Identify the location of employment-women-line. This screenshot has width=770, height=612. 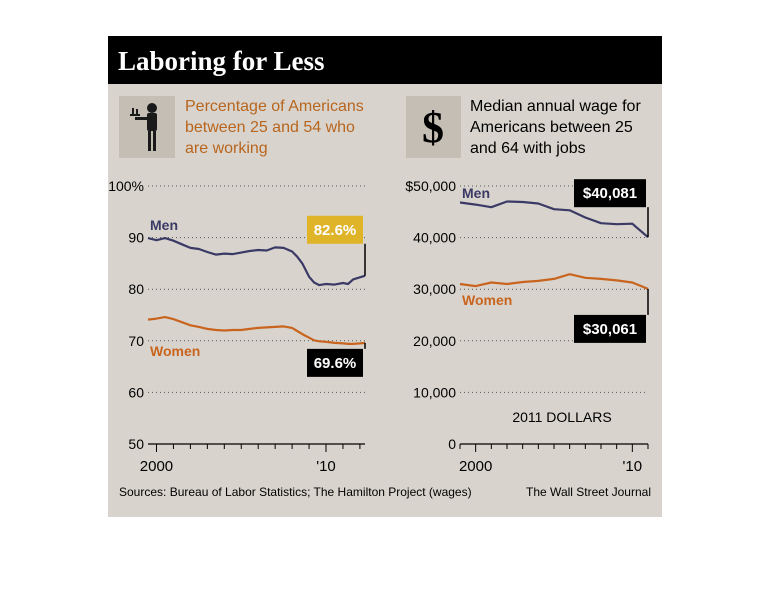
(256, 330).